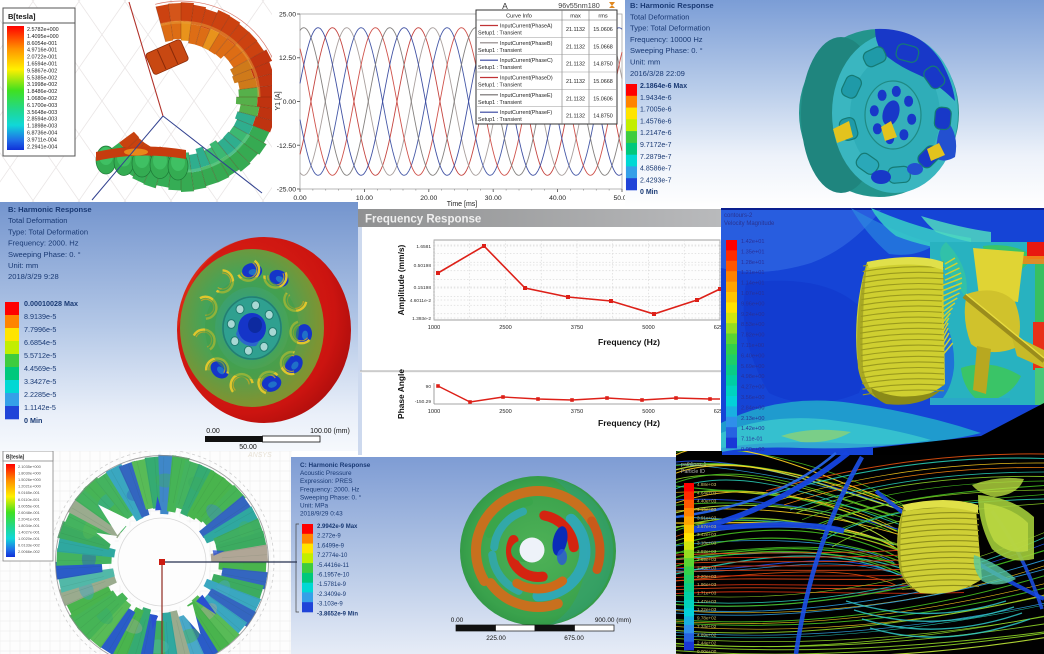  Describe the element at coordinates (505, 328) in the screenshot. I see `svg-text: 2500` at that location.